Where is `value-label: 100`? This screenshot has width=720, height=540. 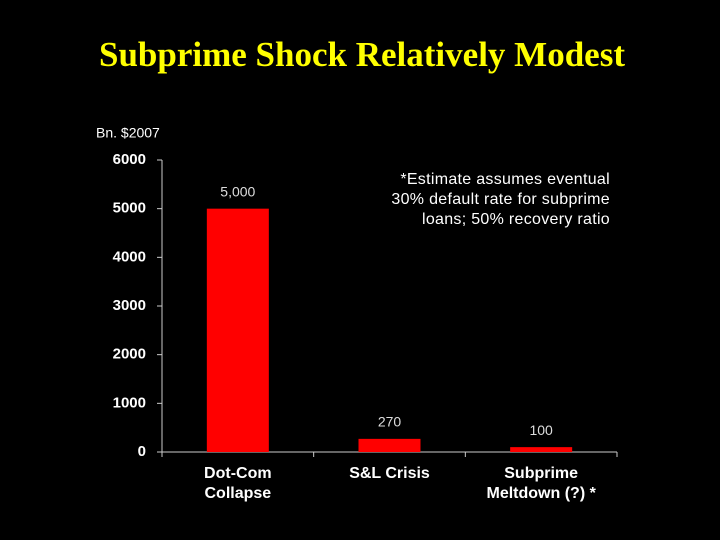 value-label: 100 is located at coordinates (541, 430).